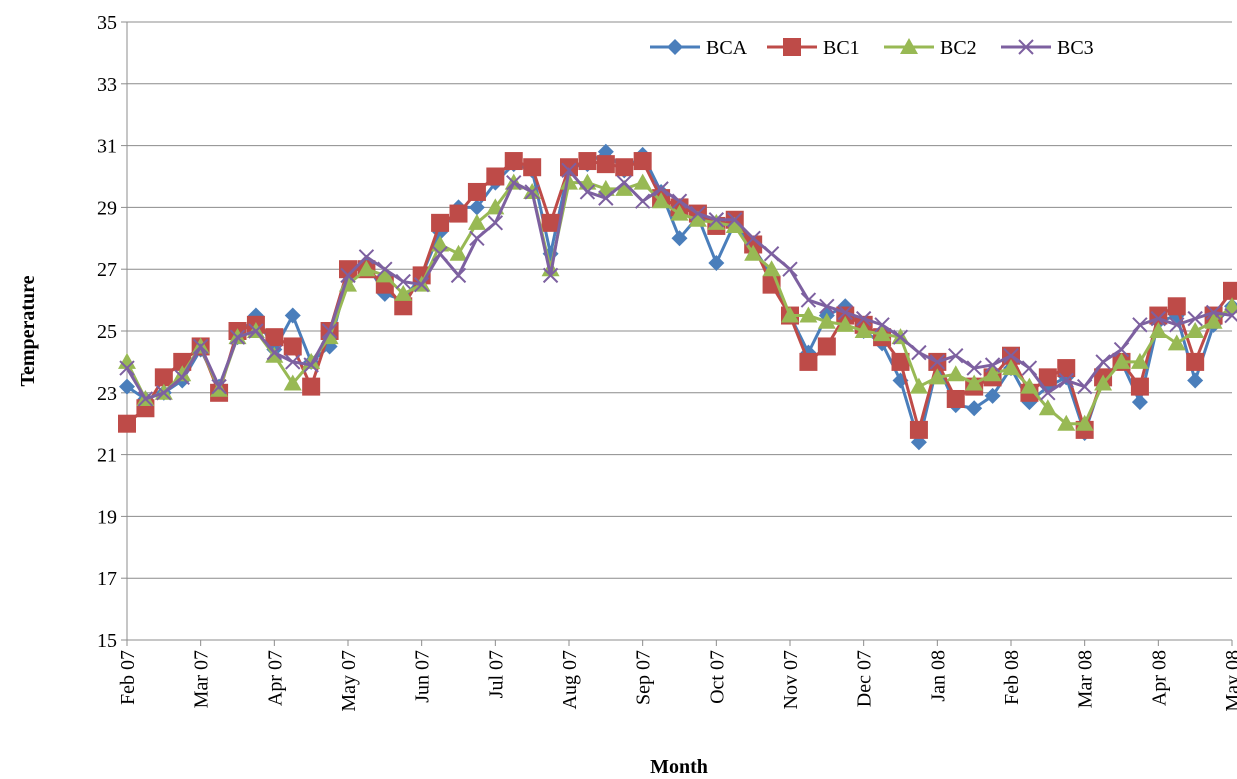  Describe the element at coordinates (107, 579) in the screenshot. I see `y-tick-label: 17` at that location.